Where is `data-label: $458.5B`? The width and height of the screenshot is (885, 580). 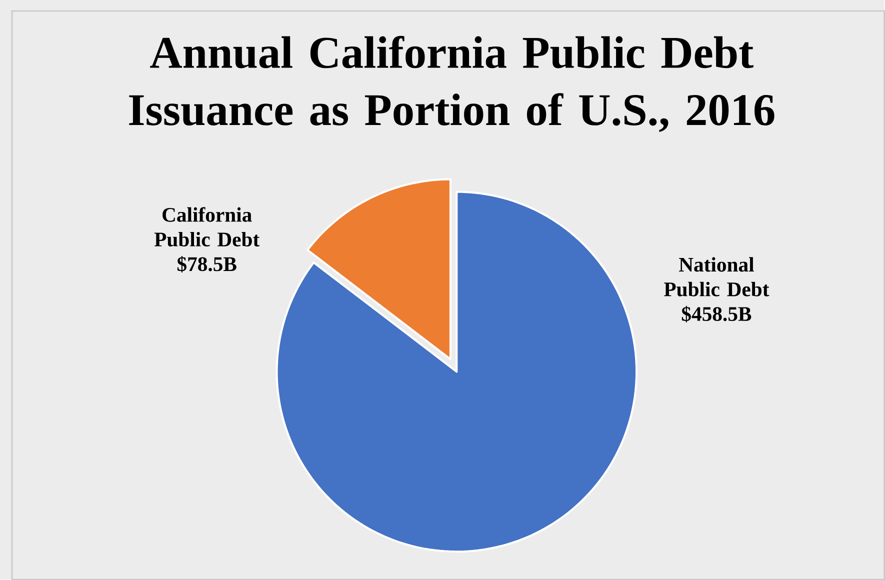
data-label: $458.5B is located at coordinates (717, 314).